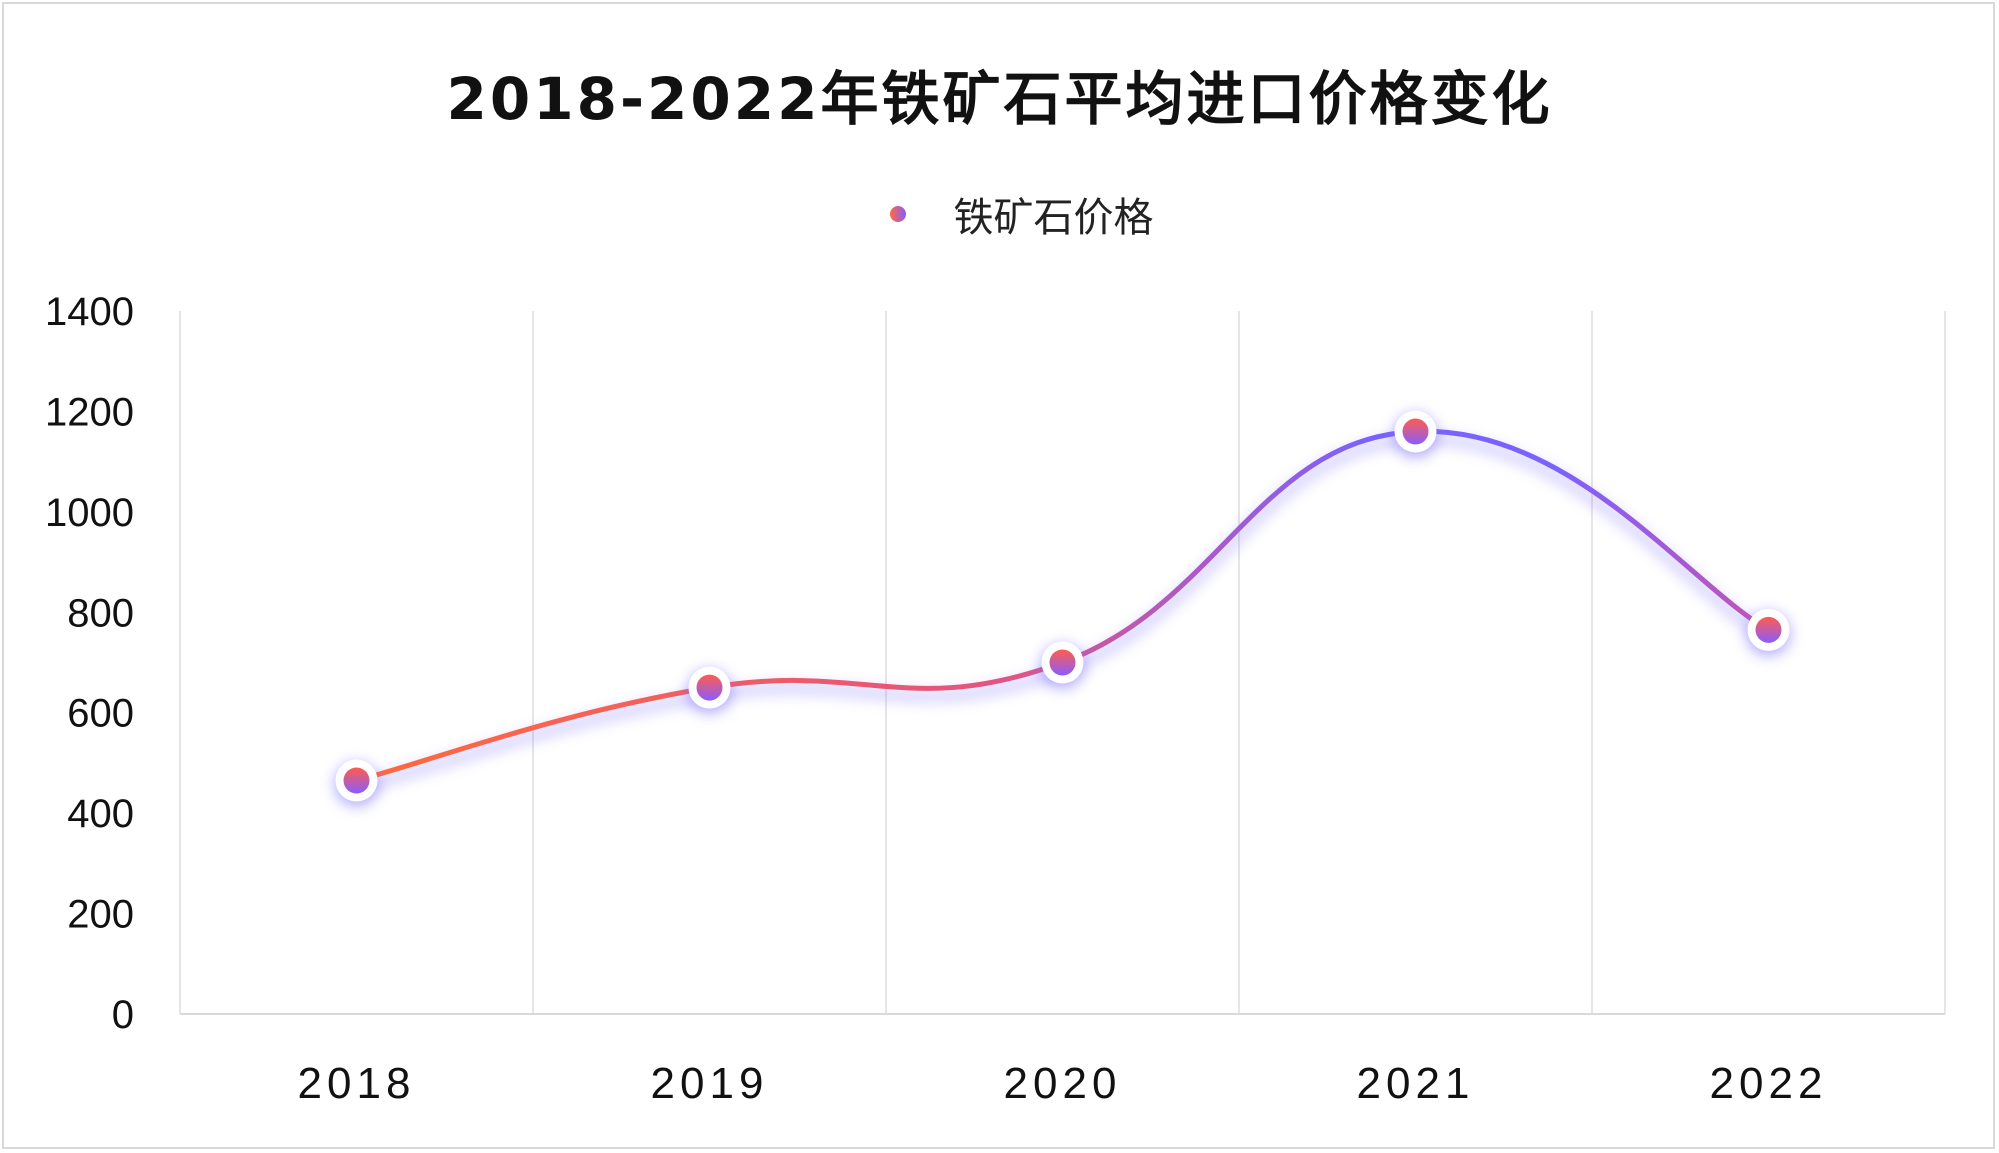 This screenshot has height=1153, width=1999. I want to click on data-point-2022, so click(1768, 632).